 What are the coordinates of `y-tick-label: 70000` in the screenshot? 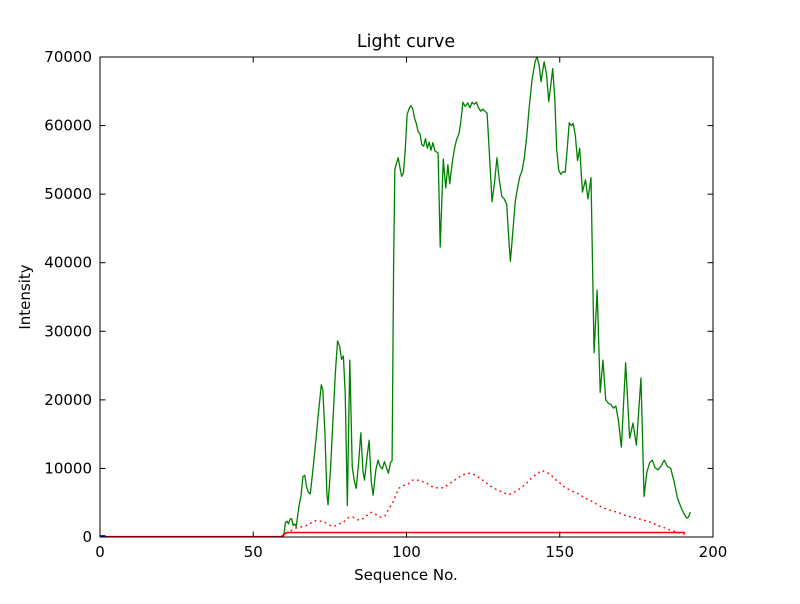 It's located at (68, 57).